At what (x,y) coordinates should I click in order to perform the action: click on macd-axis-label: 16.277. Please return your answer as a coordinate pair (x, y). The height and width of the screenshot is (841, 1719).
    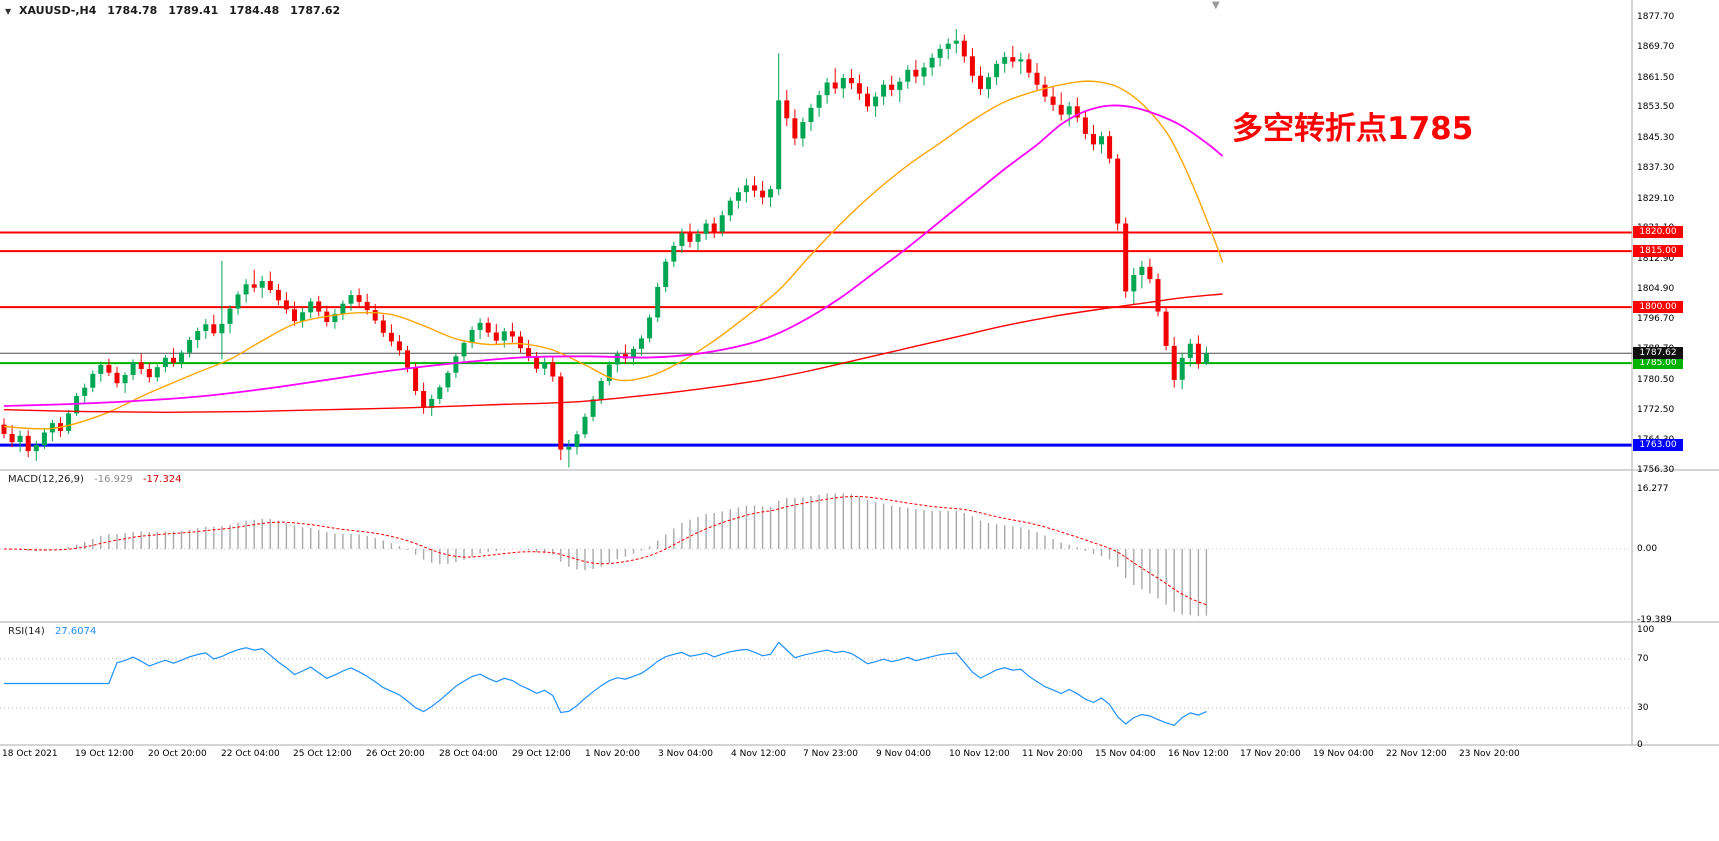
    Looking at the image, I should click on (1653, 489).